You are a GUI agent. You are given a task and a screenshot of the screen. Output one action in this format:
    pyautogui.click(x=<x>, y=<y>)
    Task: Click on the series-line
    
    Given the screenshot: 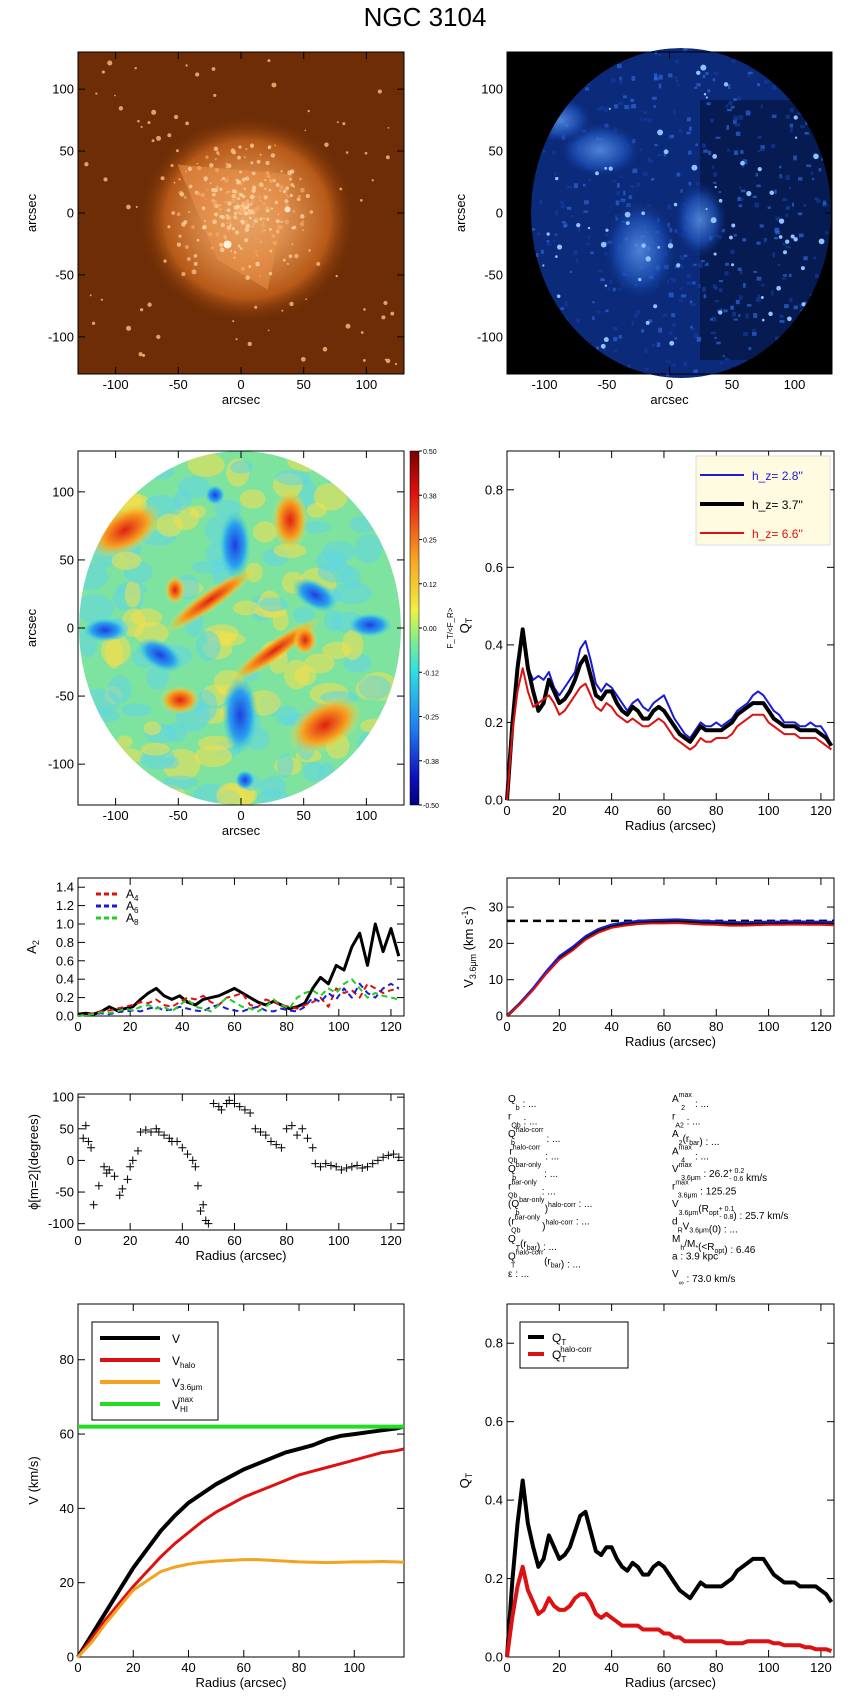 What is the action you would take?
    pyautogui.click(x=239, y=969)
    